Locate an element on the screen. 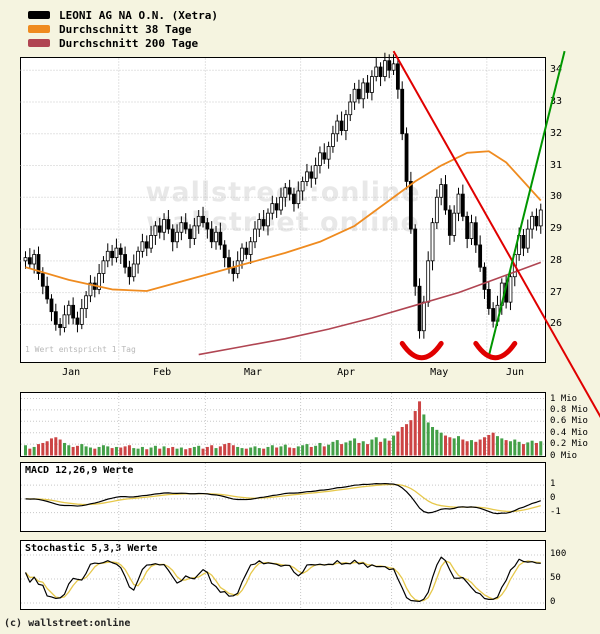 This screenshot has width=600, height=634. month-label: Mar is located at coordinates (253, 372).